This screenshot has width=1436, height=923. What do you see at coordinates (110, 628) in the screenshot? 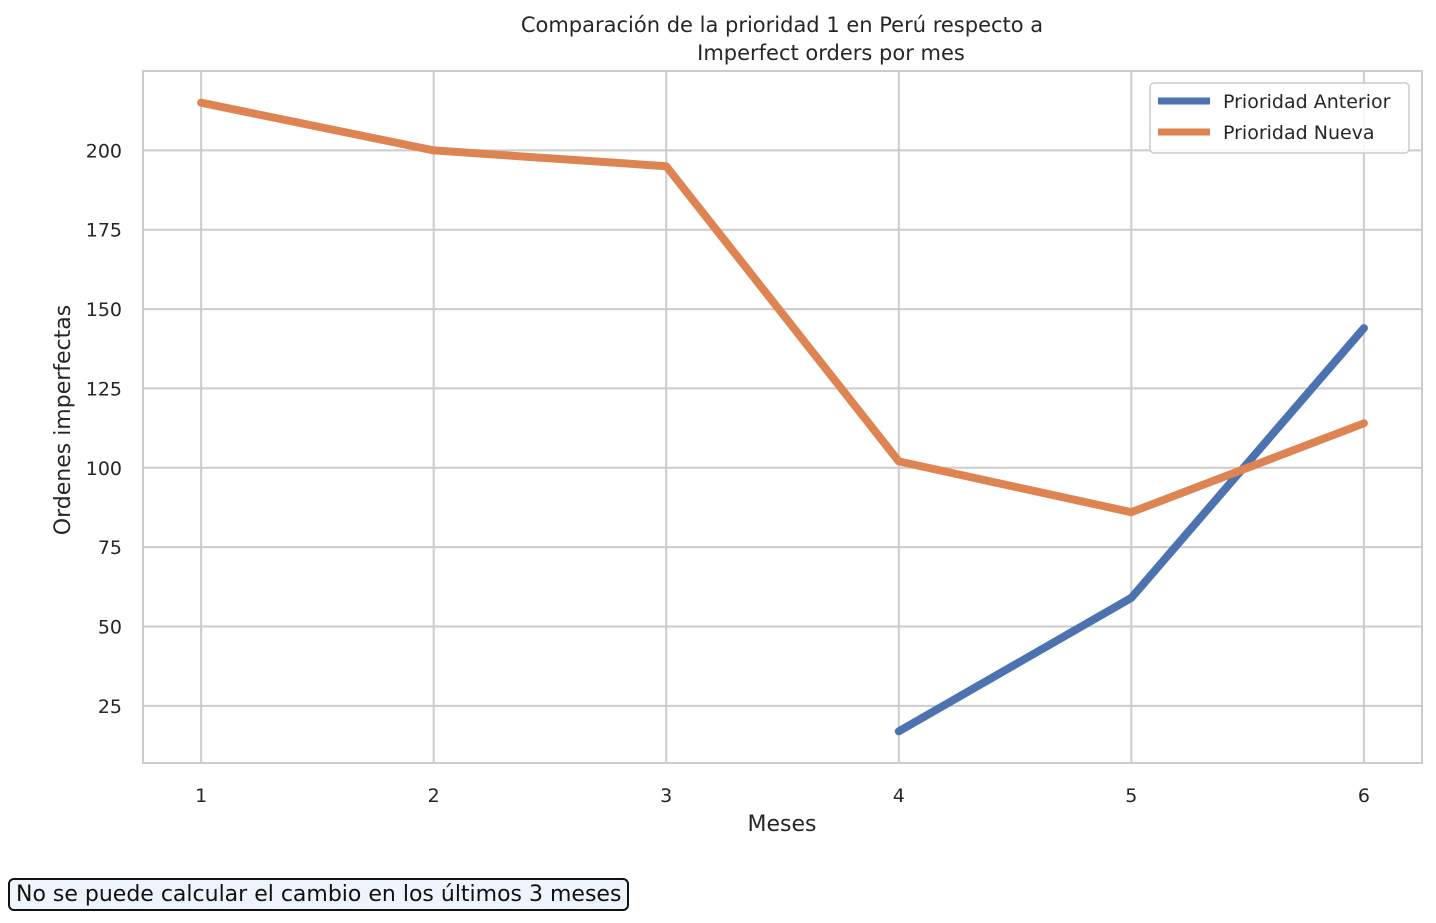
I see `y-tick-label: 50` at bounding box center [110, 628].